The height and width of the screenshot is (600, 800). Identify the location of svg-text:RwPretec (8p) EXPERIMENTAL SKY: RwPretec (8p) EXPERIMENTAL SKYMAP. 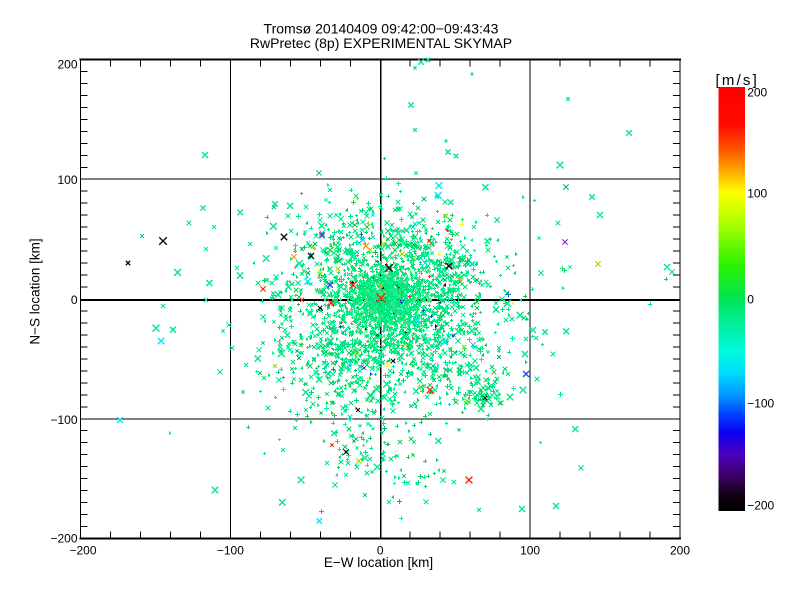
(381, 43).